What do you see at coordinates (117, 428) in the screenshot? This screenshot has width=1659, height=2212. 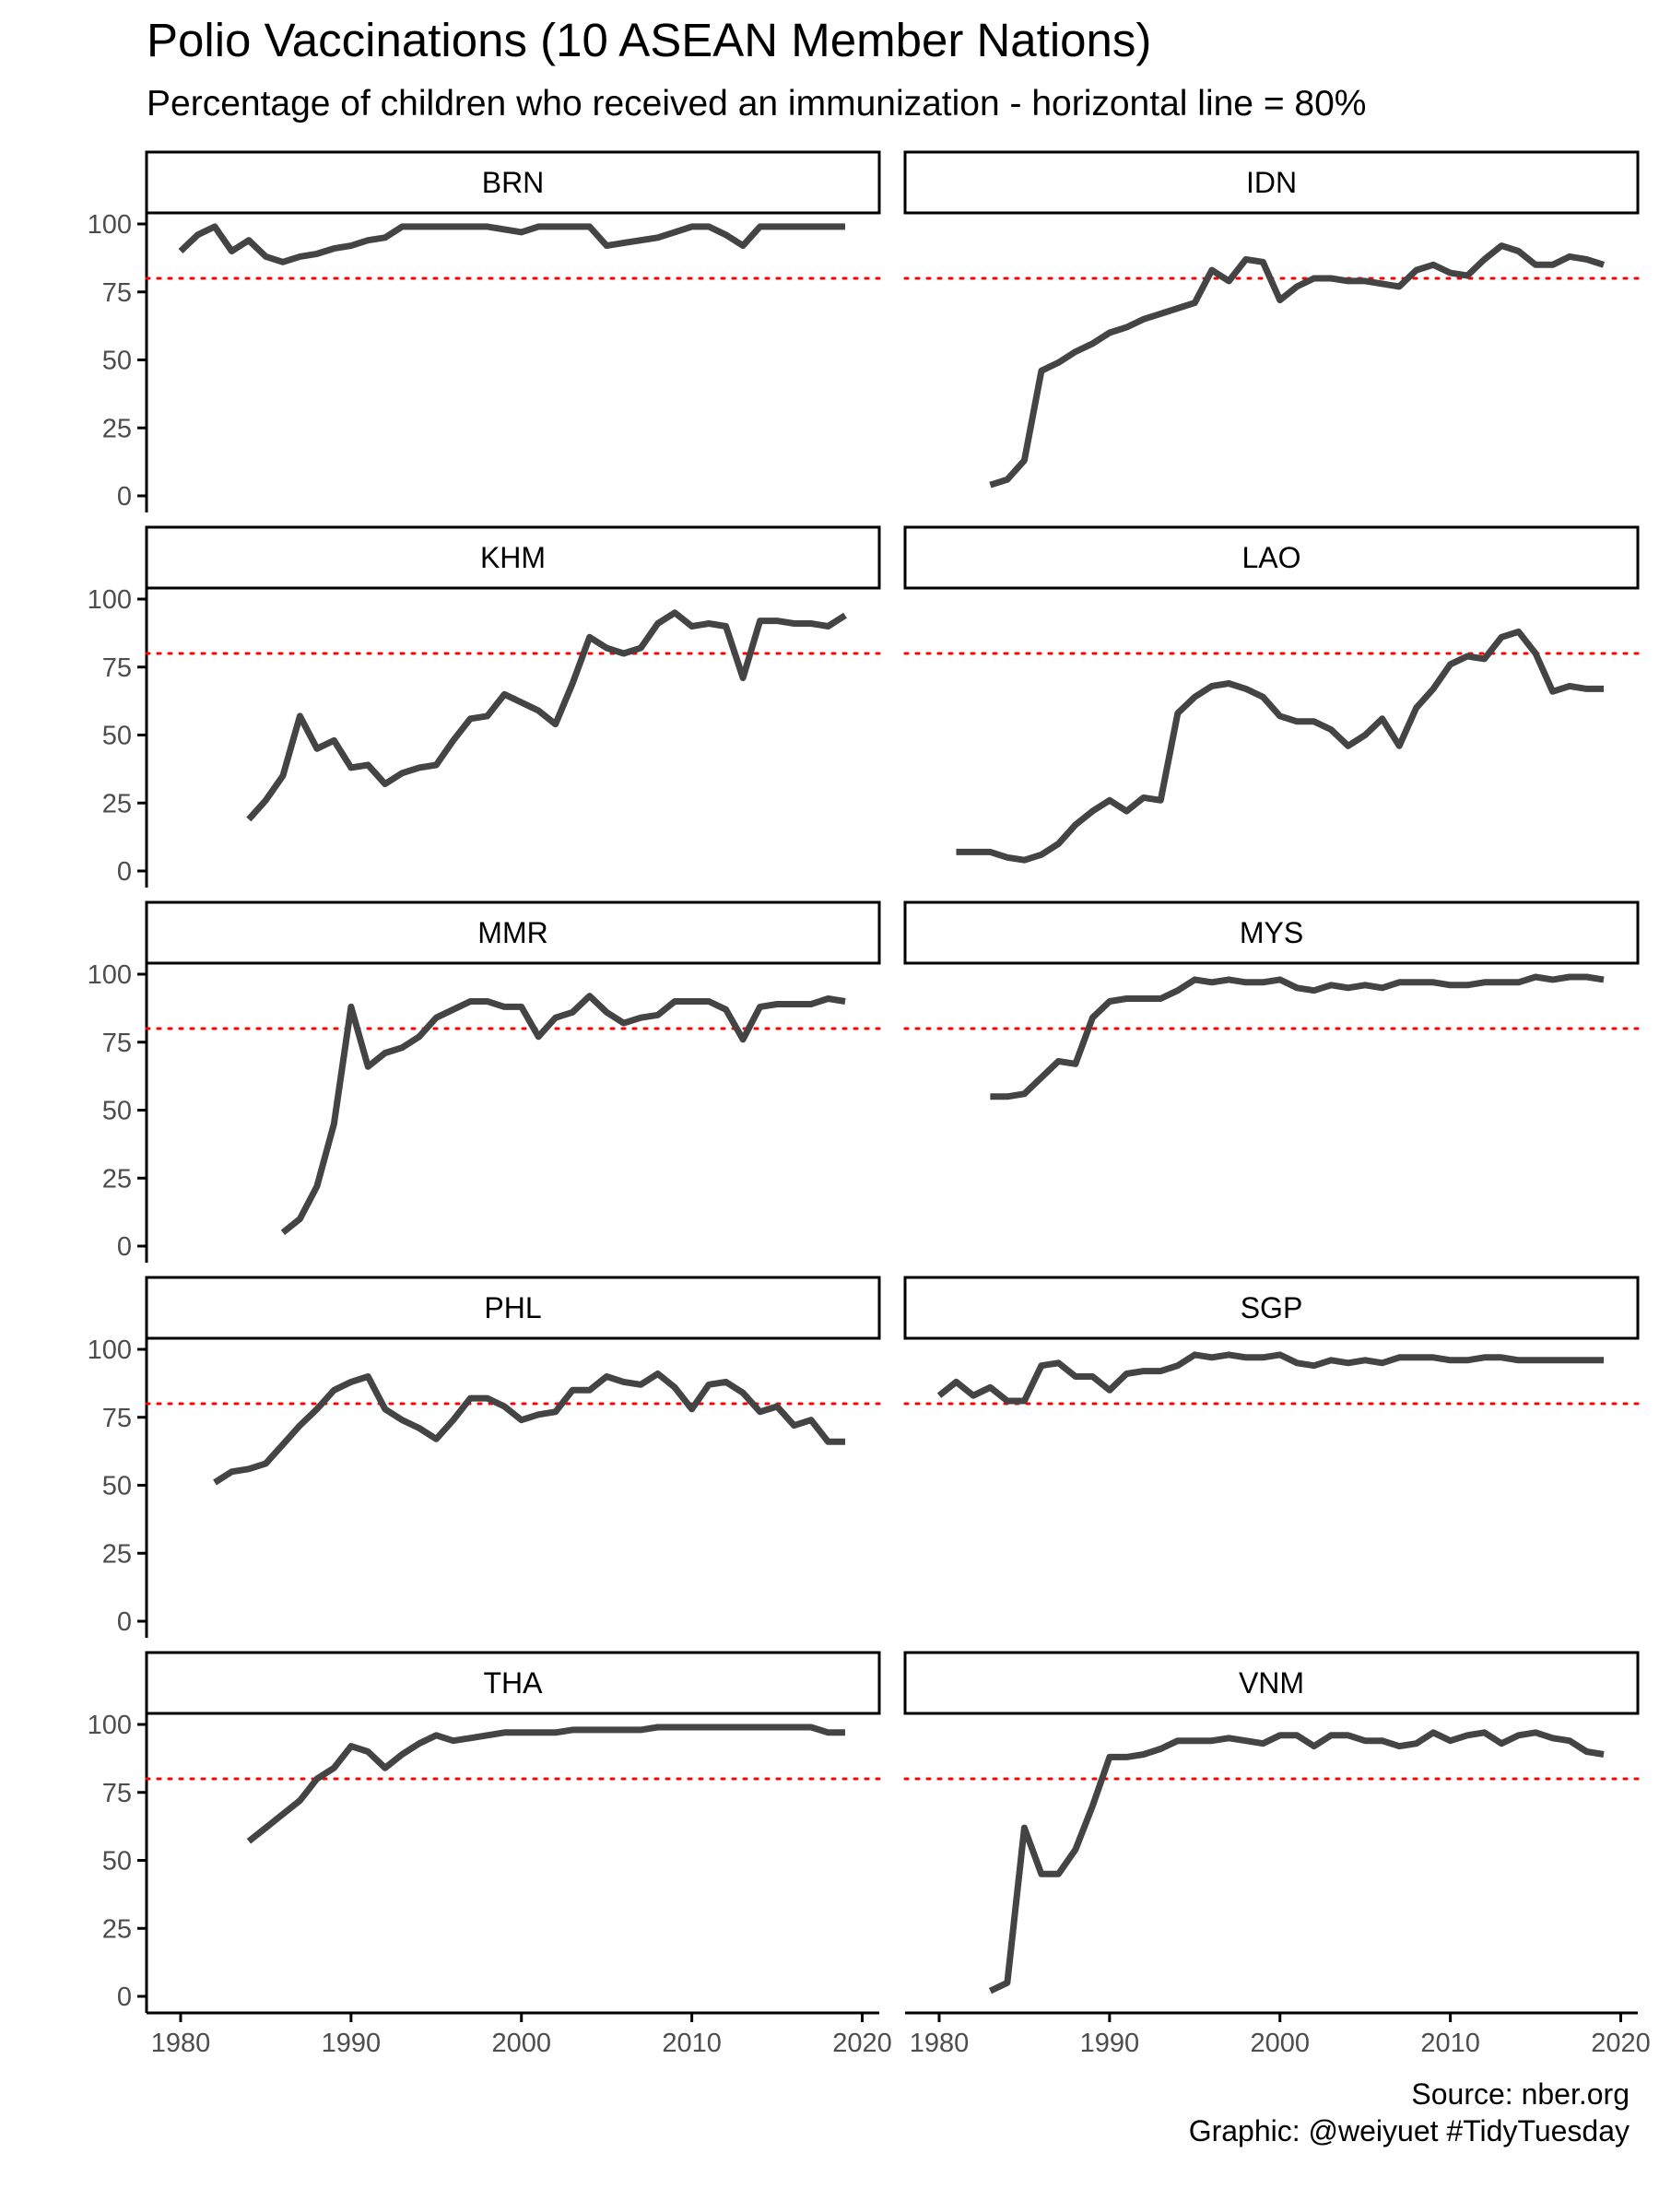 I see `y-tick-label-brn-25: 25` at bounding box center [117, 428].